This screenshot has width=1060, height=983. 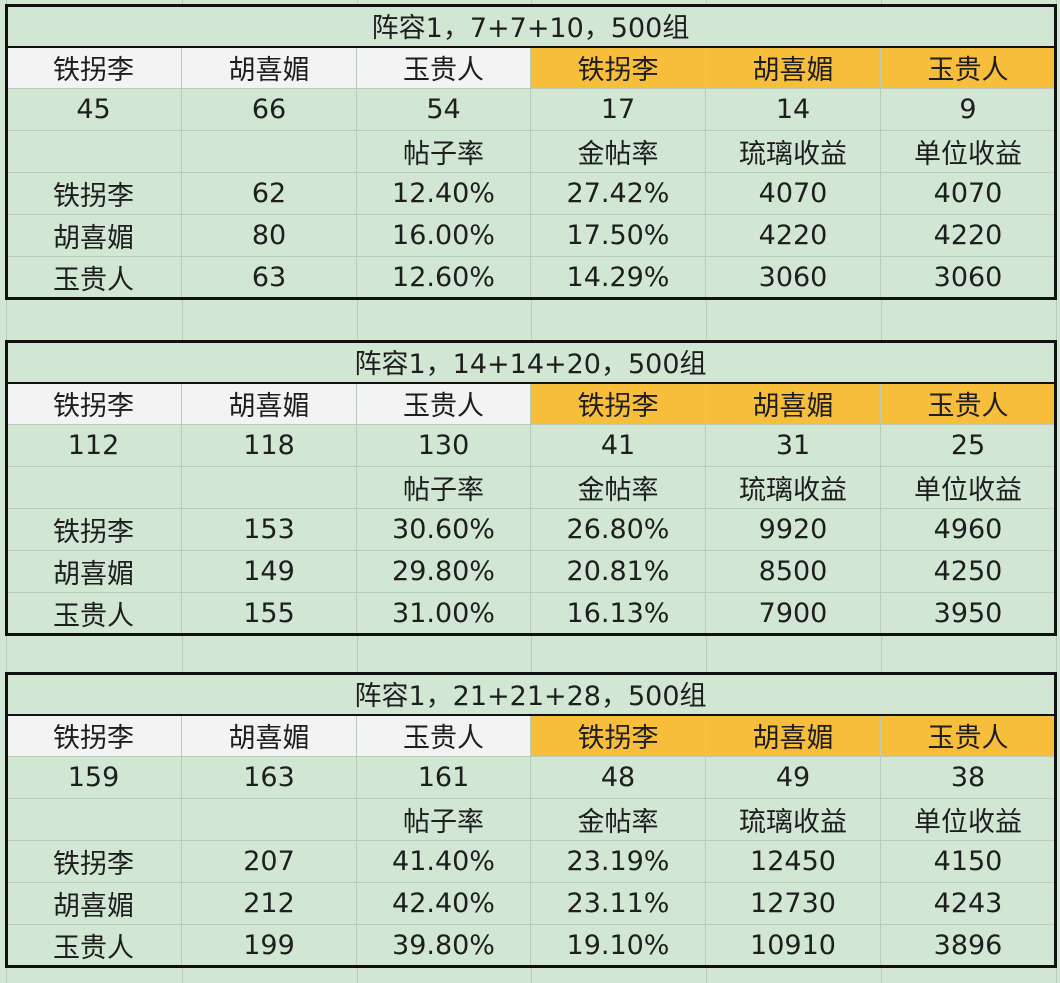 I want to click on data-cell: 4250, so click(x=968, y=572).